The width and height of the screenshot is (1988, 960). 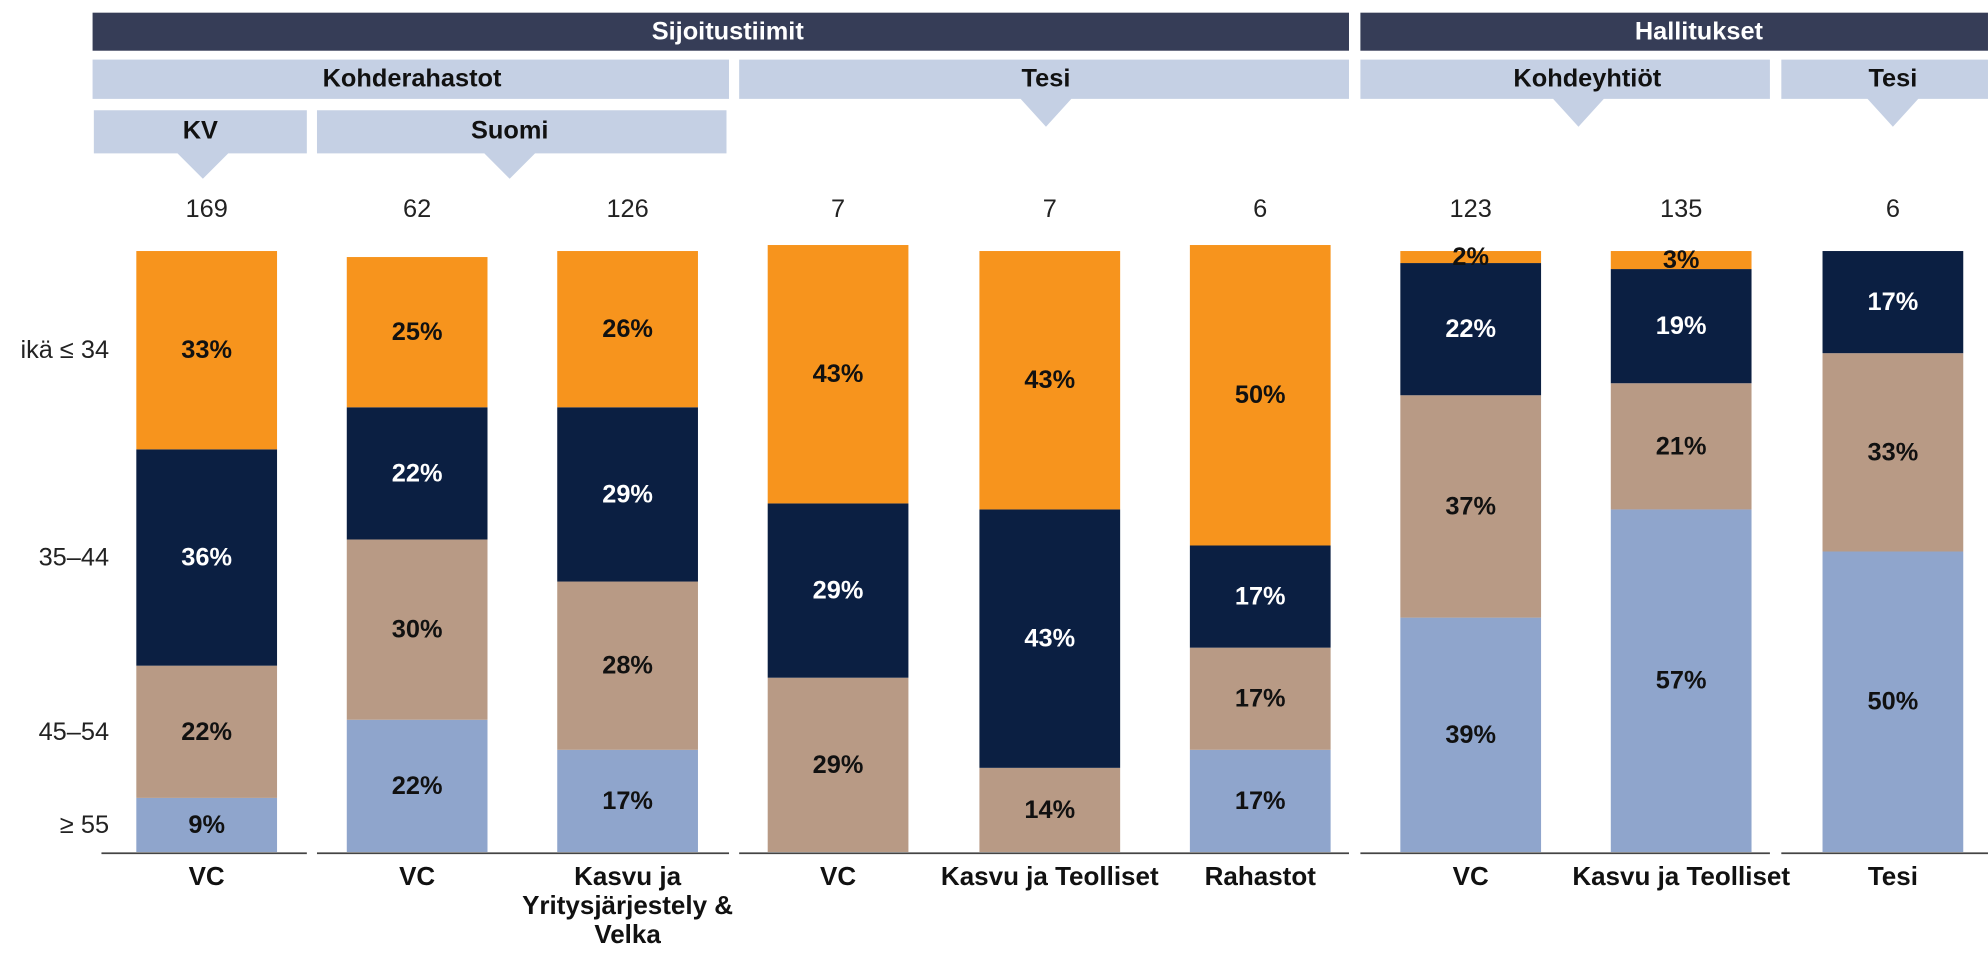 I want to click on value-label: 14%, so click(x=1049, y=810).